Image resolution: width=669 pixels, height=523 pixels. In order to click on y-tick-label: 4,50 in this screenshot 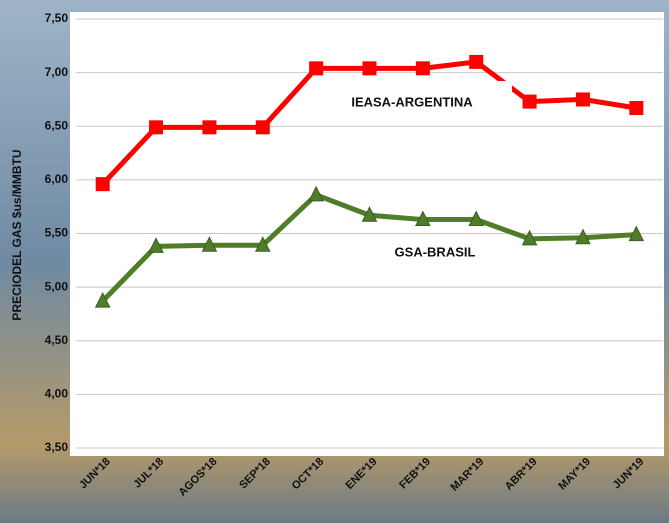, I will do `click(57, 340)`.